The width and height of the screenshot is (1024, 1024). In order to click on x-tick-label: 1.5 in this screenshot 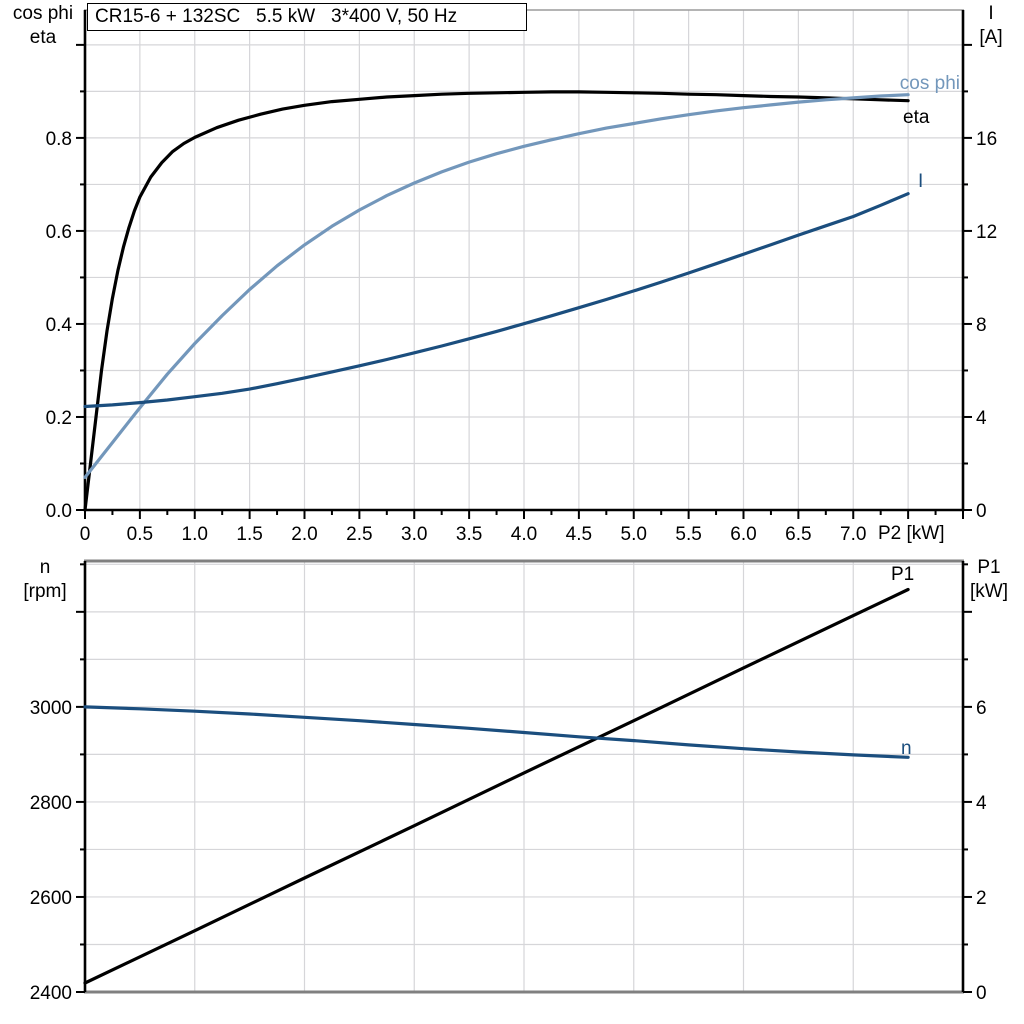, I will do `click(249, 534)`.